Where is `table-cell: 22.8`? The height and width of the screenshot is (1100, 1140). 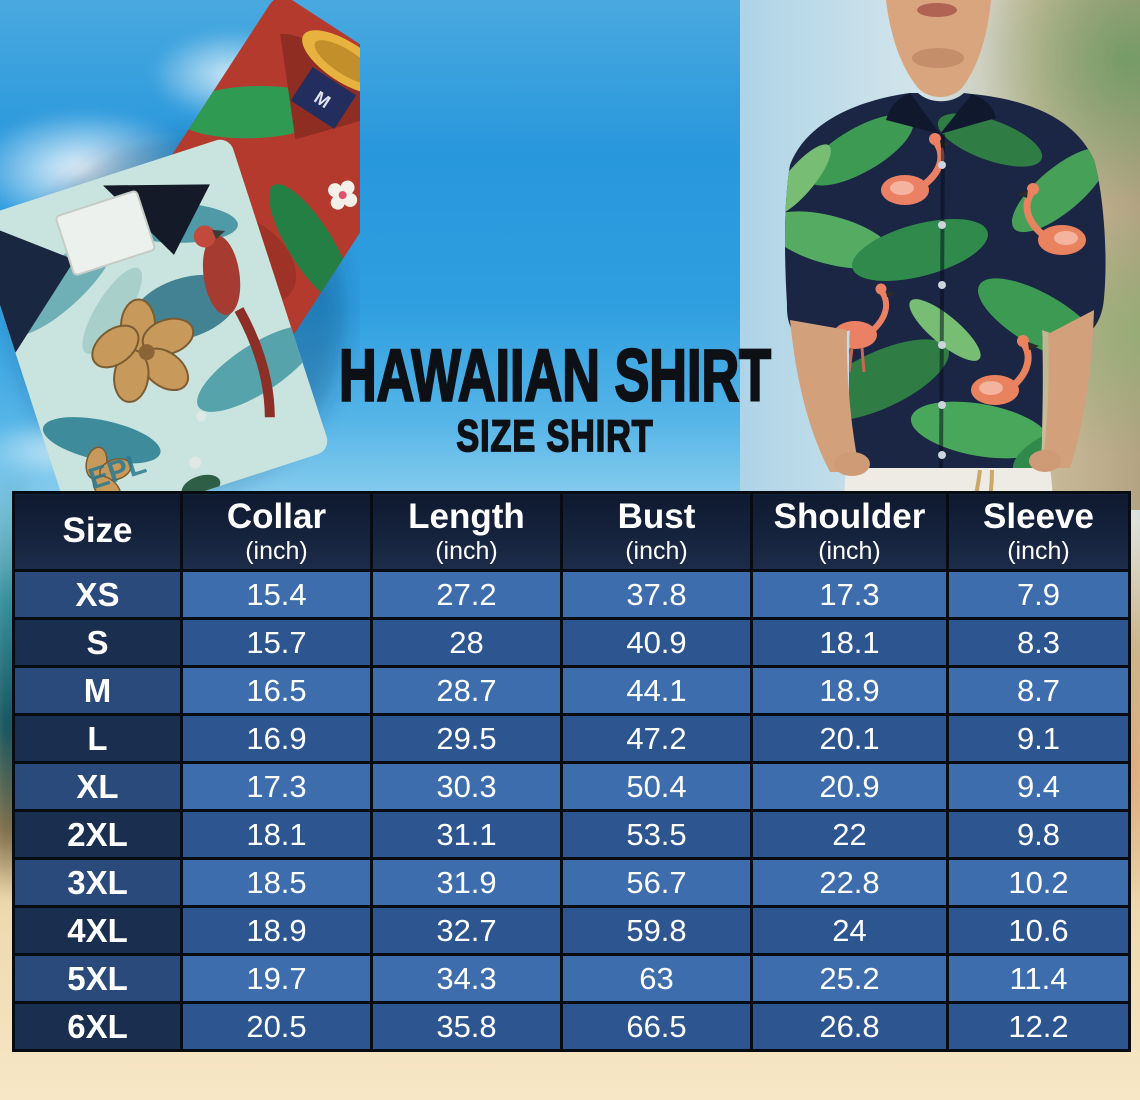 table-cell: 22.8 is located at coordinates (849, 882).